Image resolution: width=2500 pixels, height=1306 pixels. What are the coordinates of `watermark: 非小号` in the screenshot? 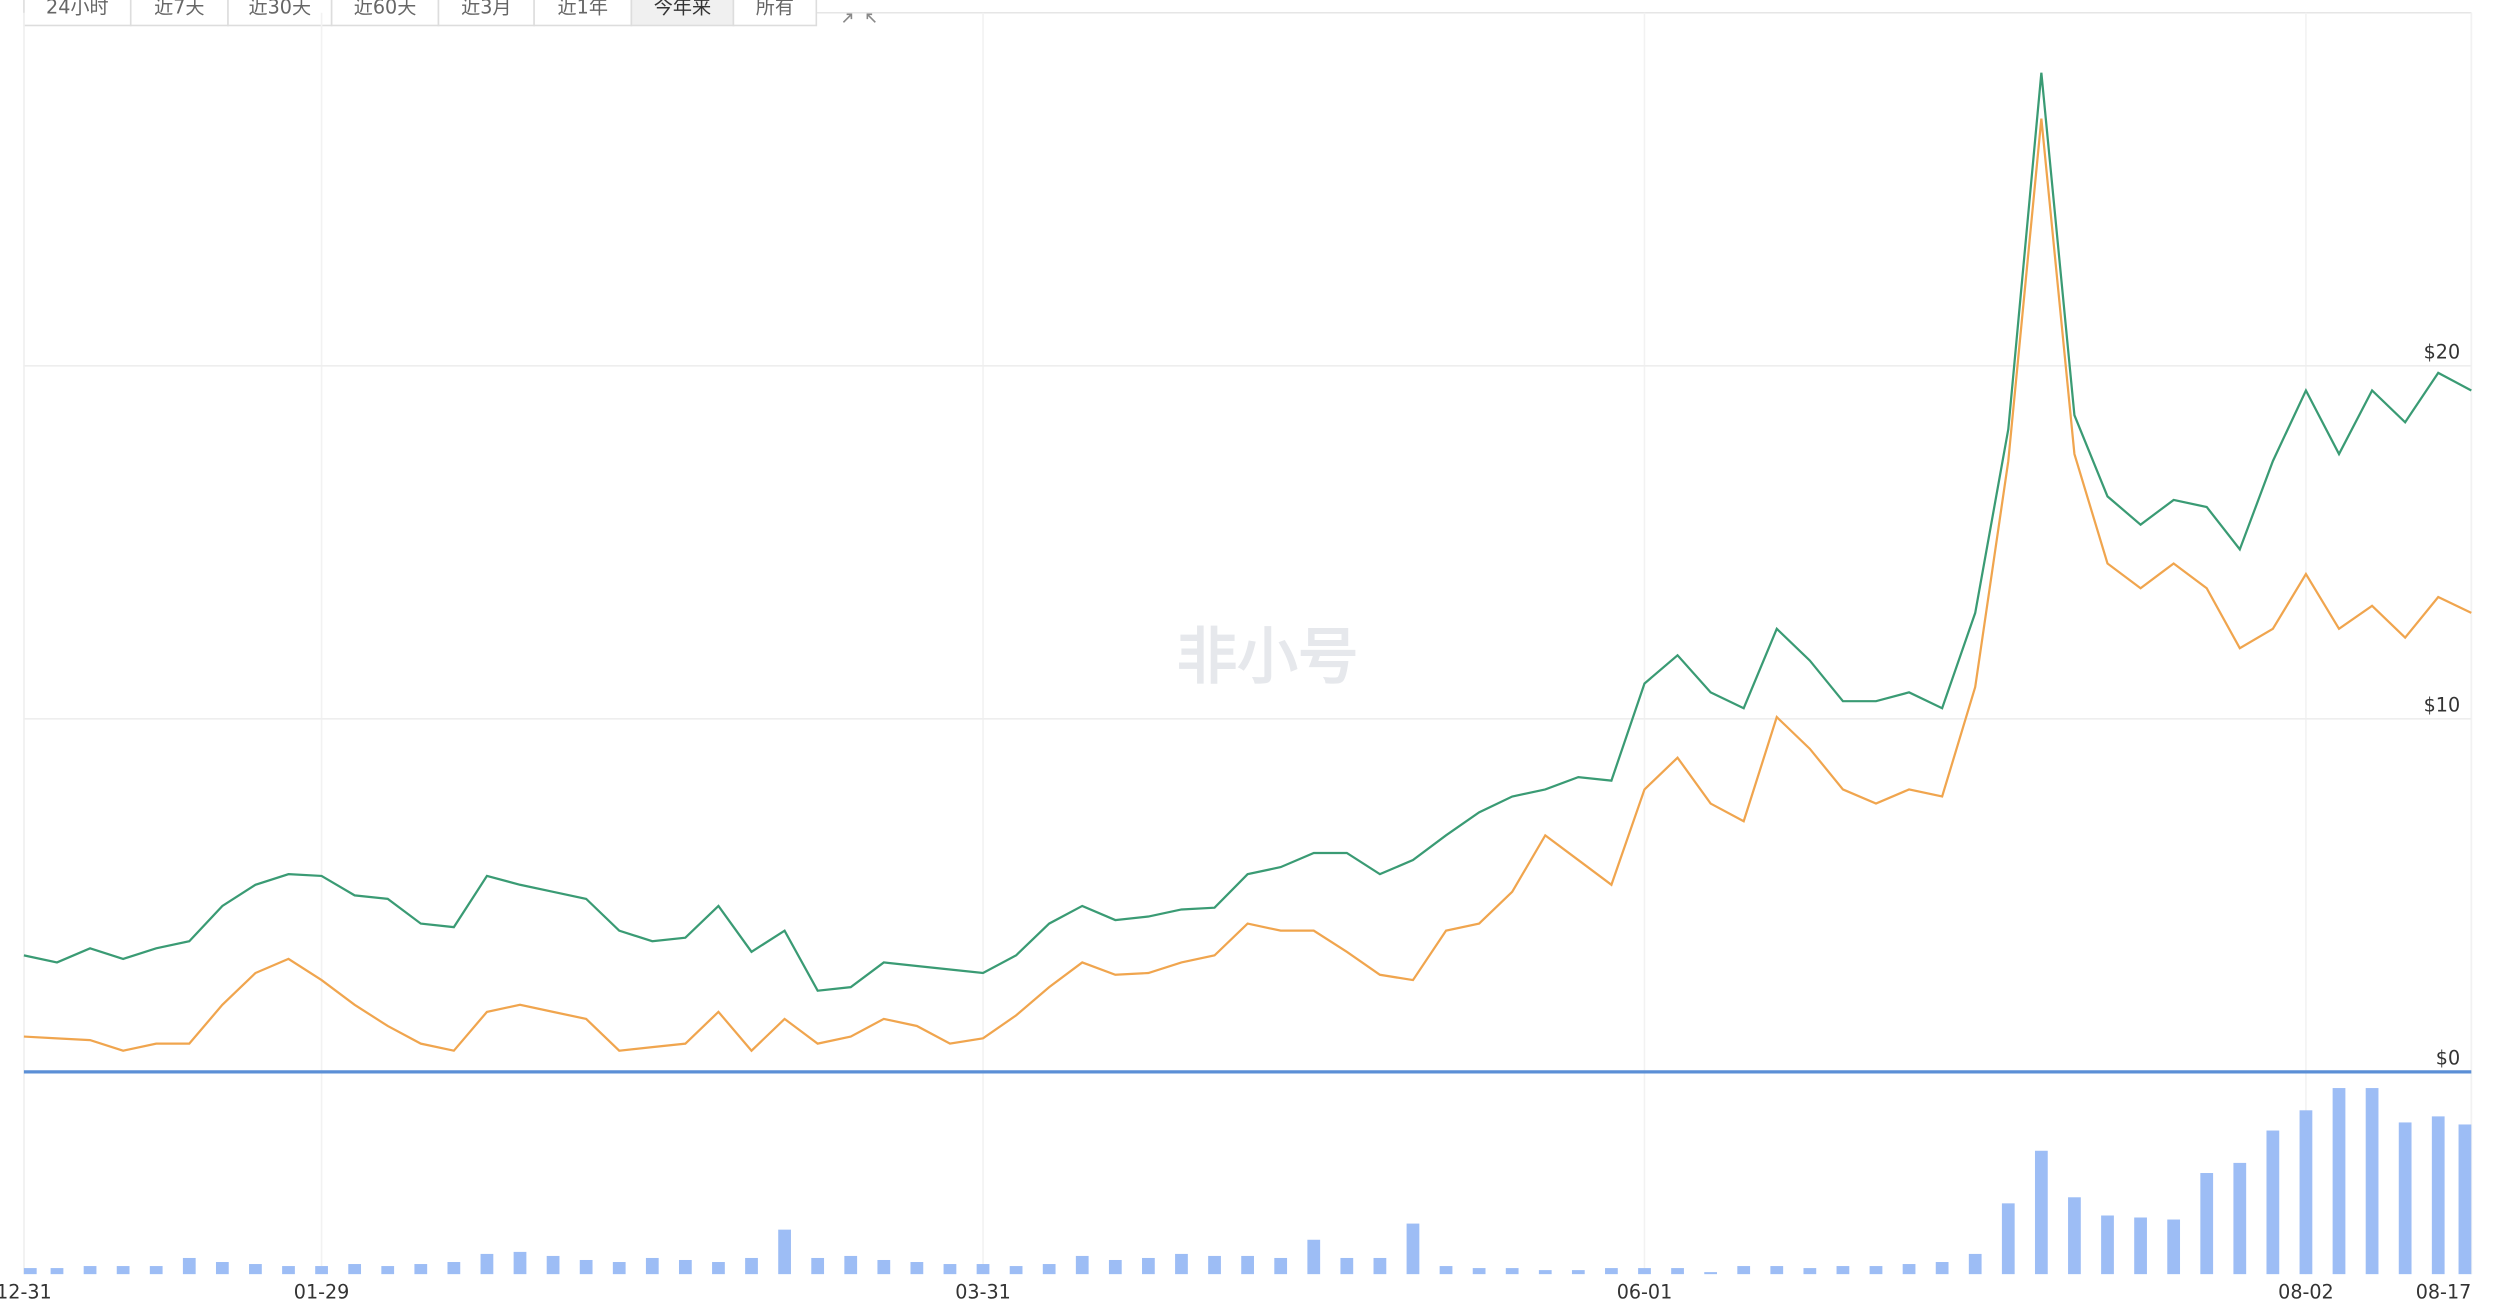 It's located at (1268, 658).